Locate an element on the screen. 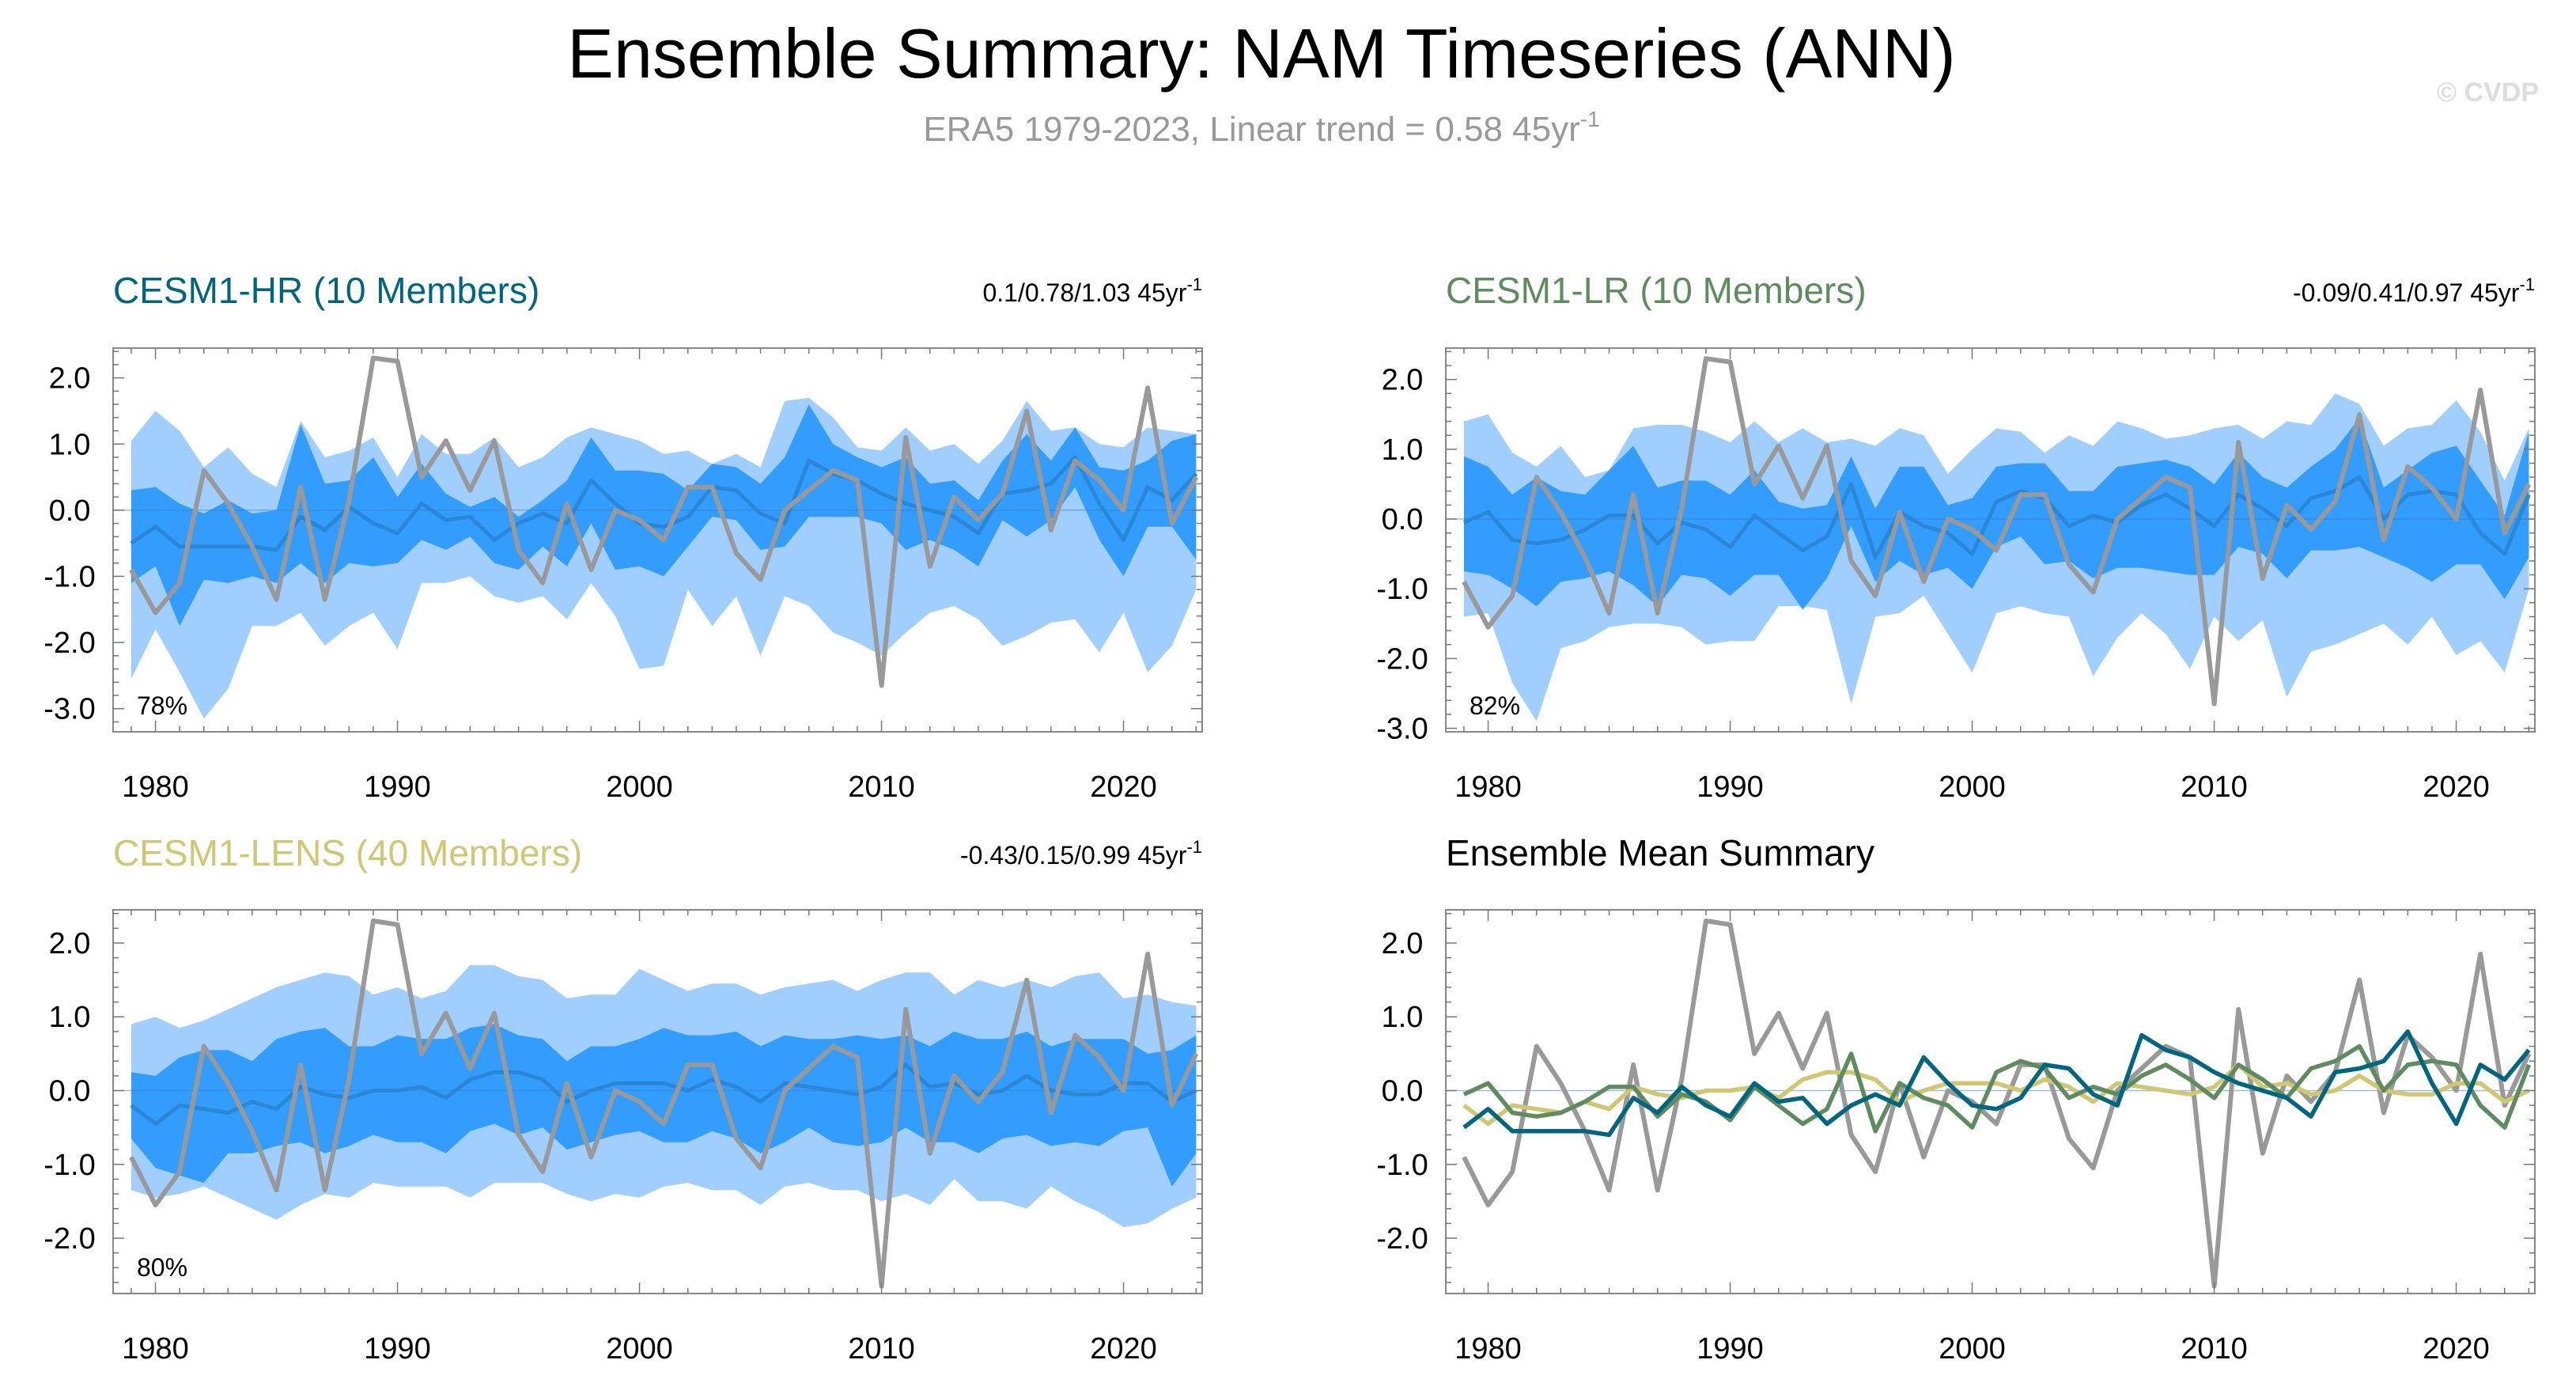 The height and width of the screenshot is (1394, 2576). panel-title-lr: CESM1-LR (10 Members) is located at coordinates (1656, 290).